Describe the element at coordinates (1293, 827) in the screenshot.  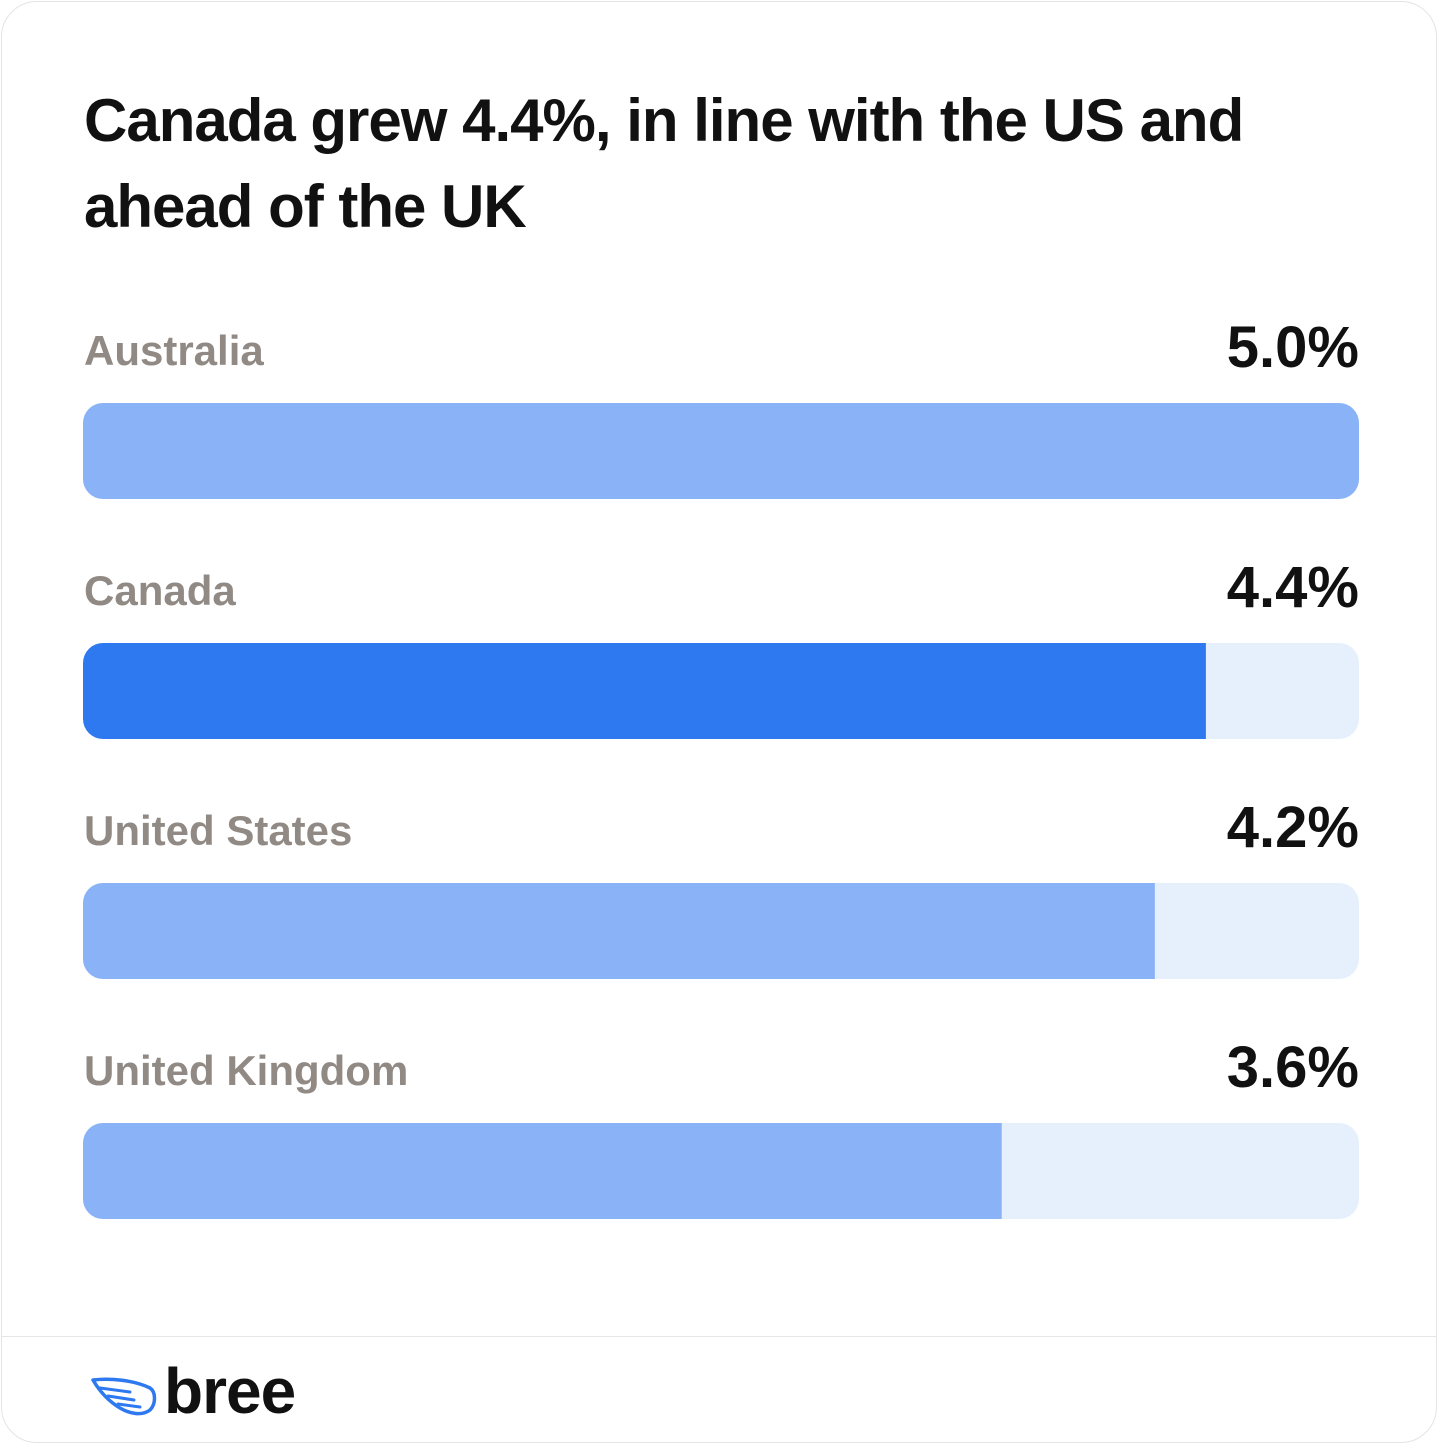
I see `value-label: 4.2%` at that location.